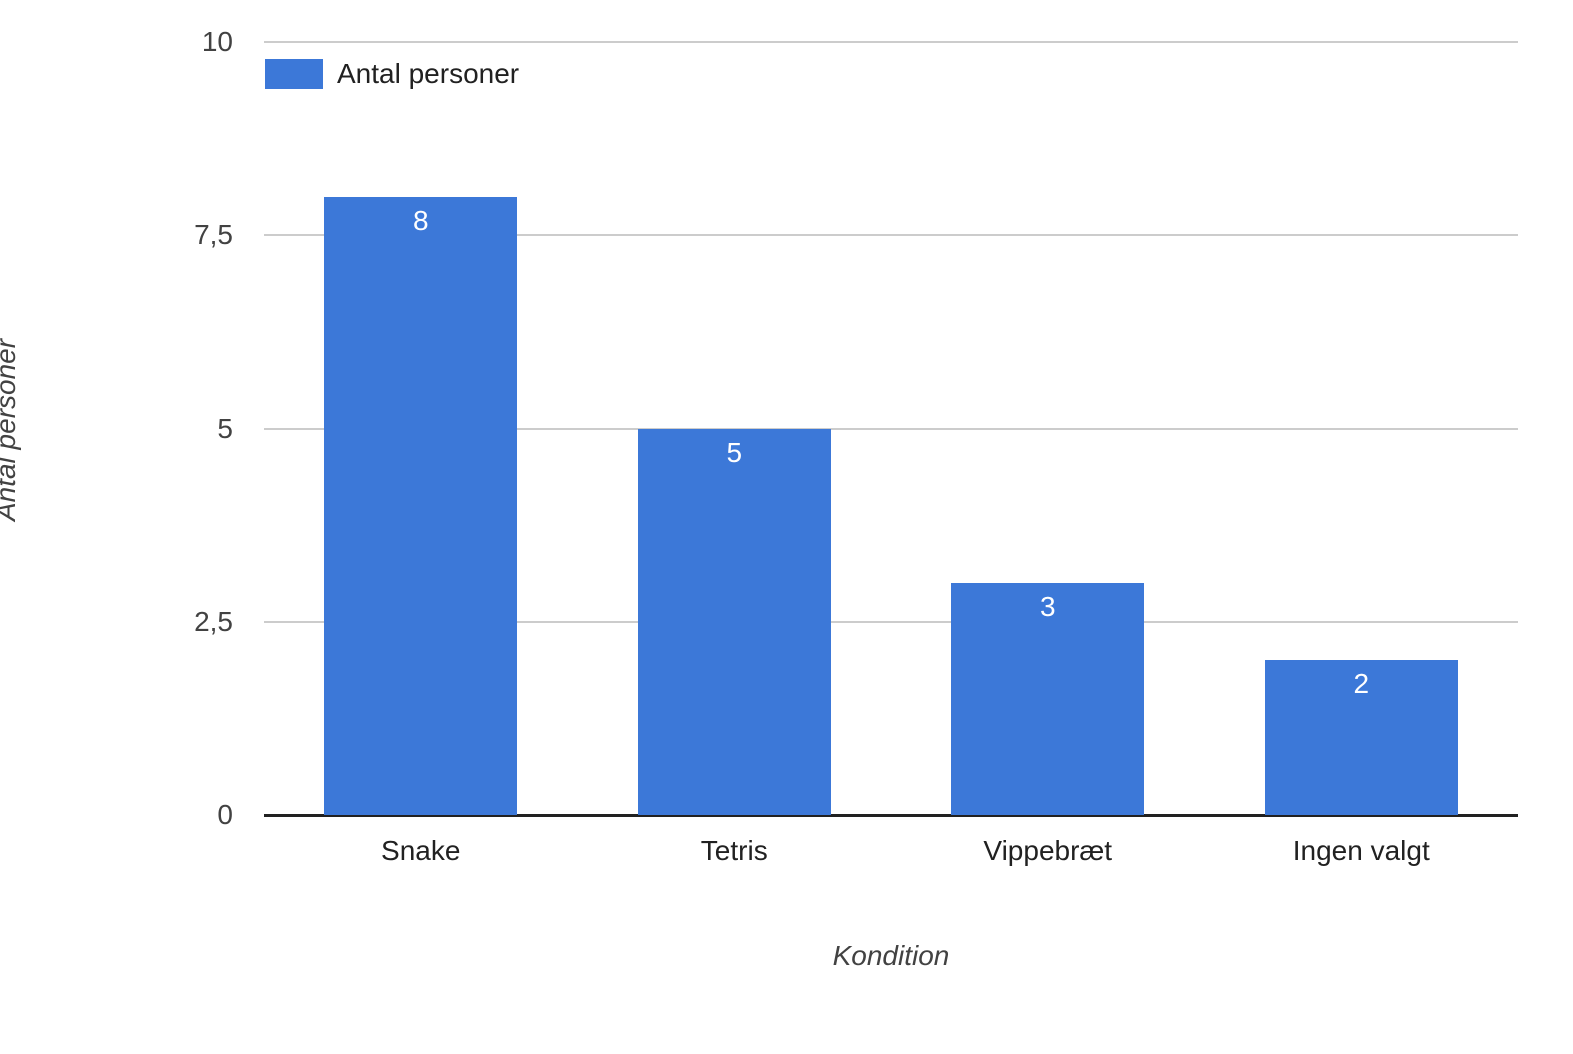 This screenshot has height=1054, width=1573. I want to click on legend-swatch, so click(294, 74).